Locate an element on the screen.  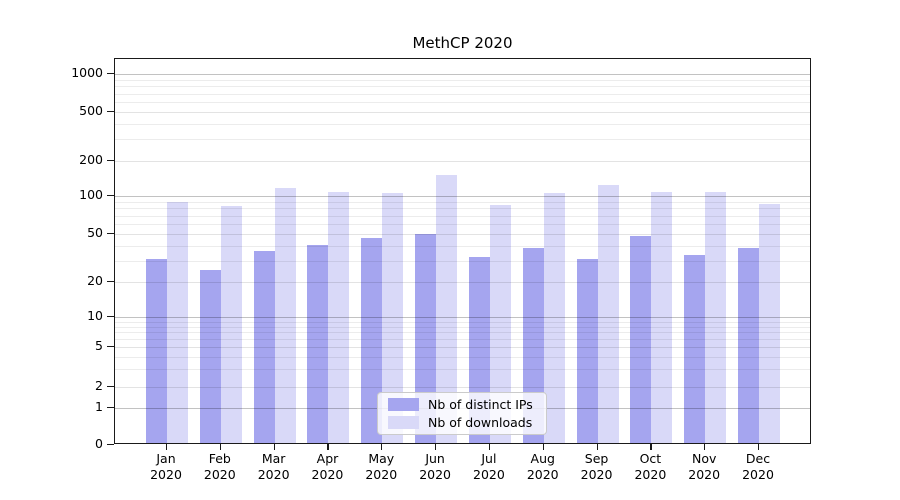
y-tick-label: 5 is located at coordinates (99, 345).